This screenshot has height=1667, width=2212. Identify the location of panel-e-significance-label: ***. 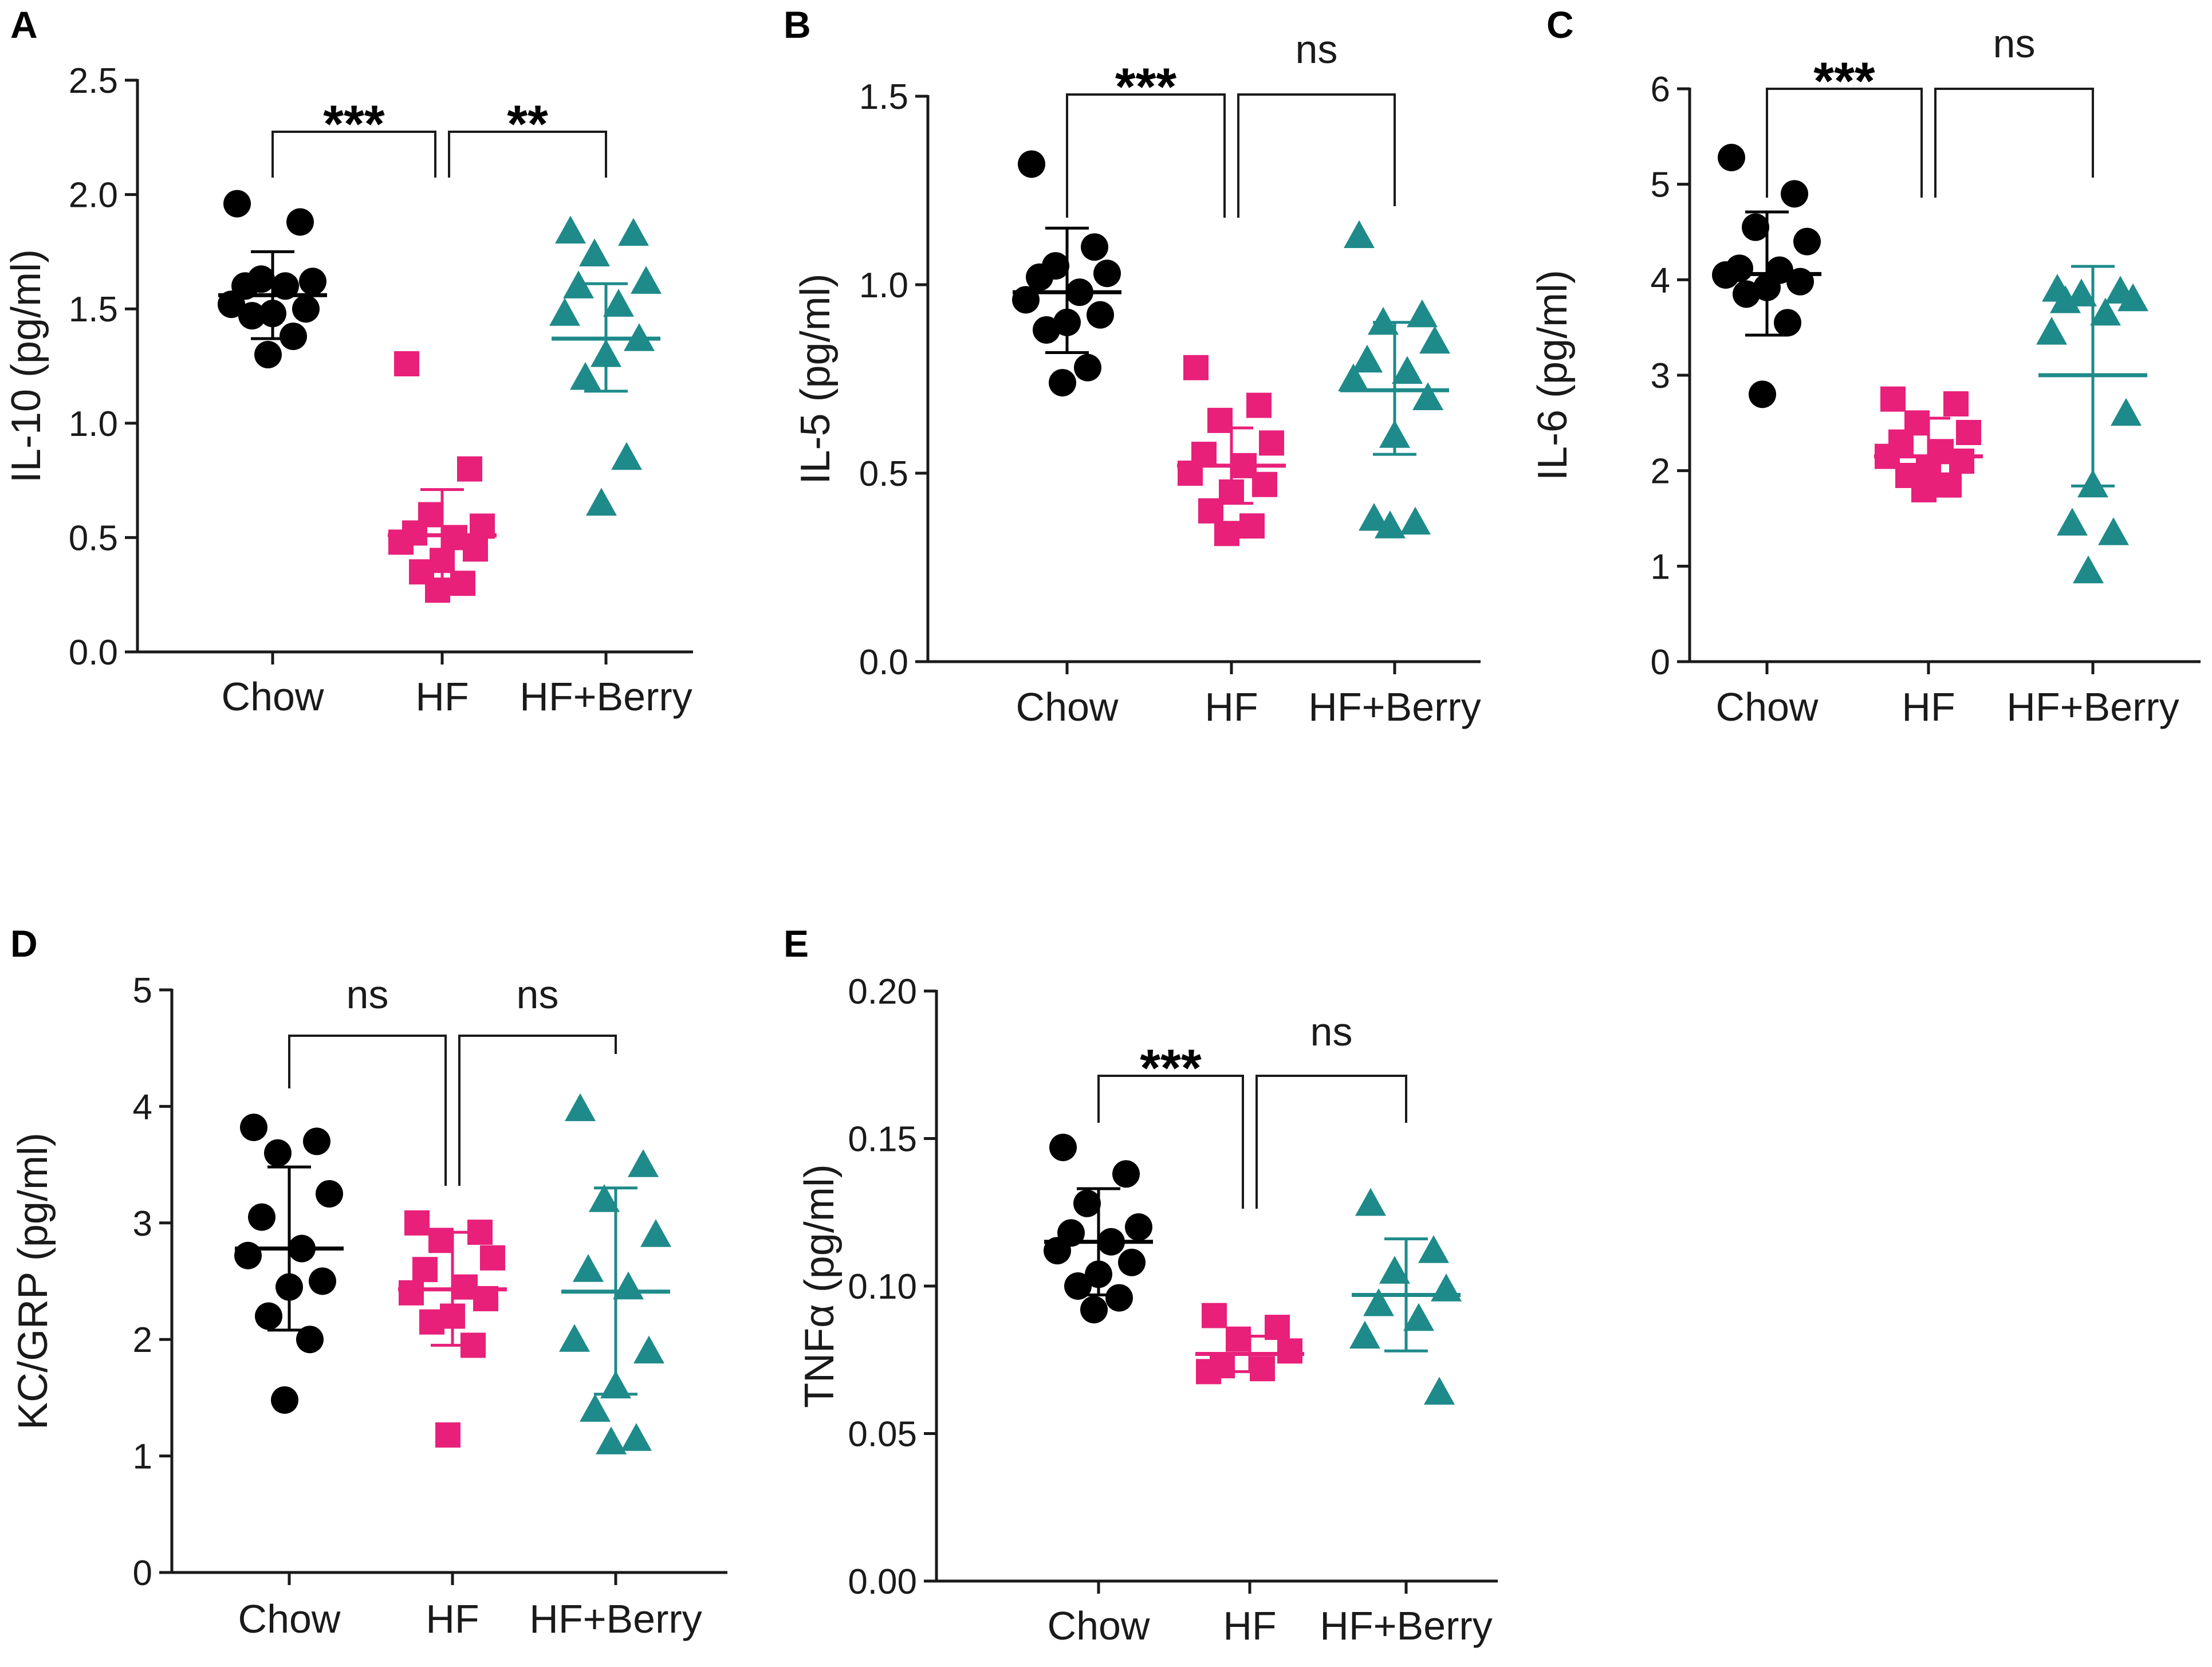
(1171, 1068).